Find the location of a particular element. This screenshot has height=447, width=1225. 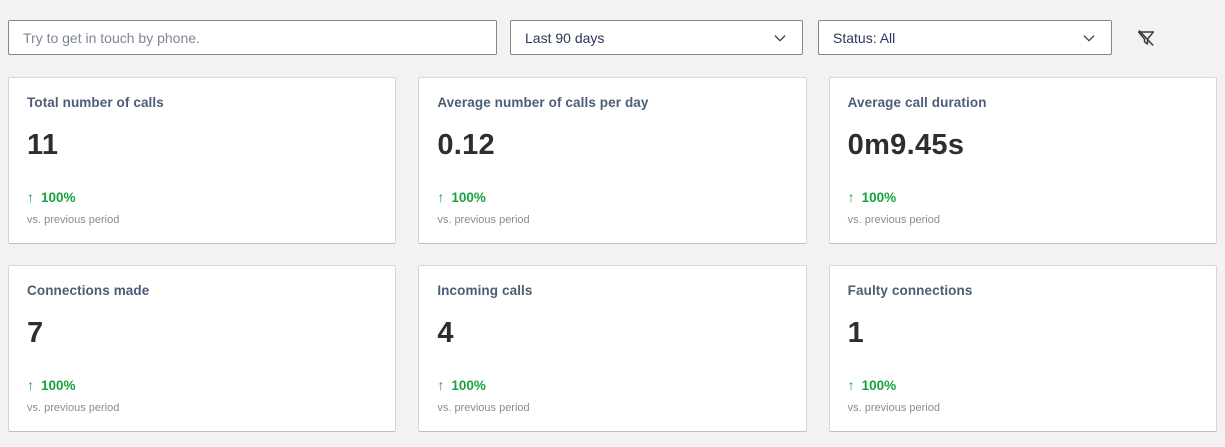

date-range-dropdown: Last 90 days is located at coordinates (656, 37).